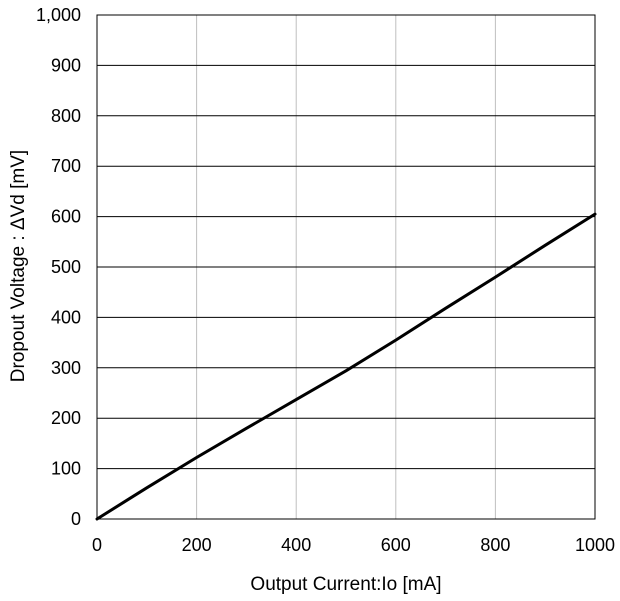 This screenshot has height=601, width=620. I want to click on y-tick-label: 400, so click(66, 317).